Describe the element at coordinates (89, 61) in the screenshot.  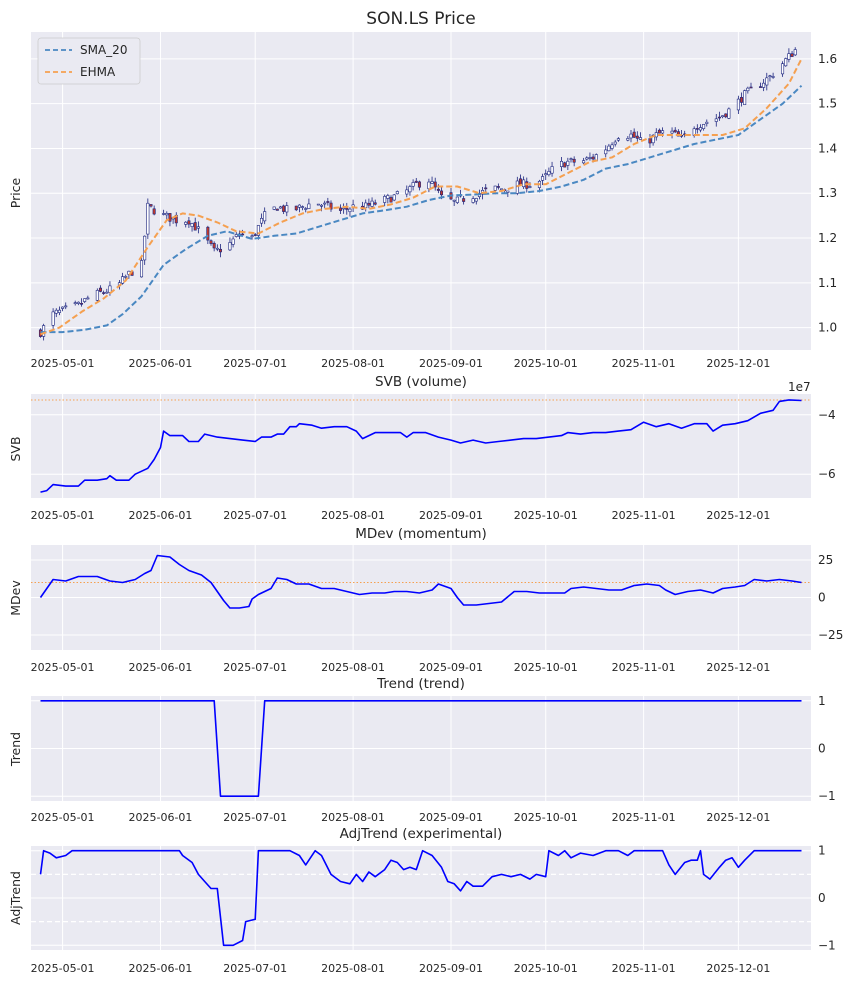
I see `legend: SMA_20 EHMA` at that location.